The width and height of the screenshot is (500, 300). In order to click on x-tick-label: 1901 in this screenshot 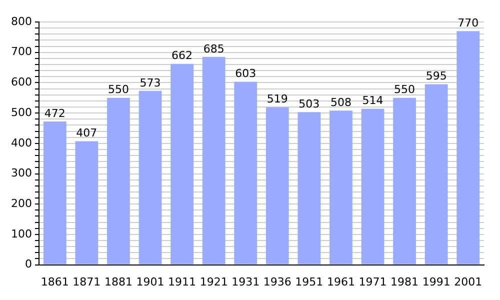, I will do `click(150, 281)`.